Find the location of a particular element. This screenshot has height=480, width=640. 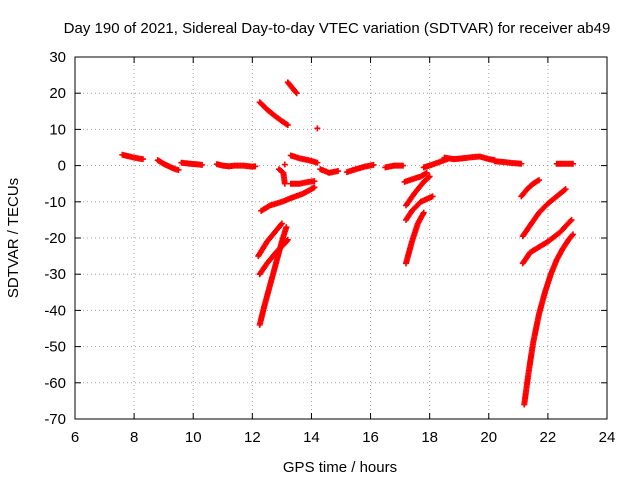

x-tick-label: 18 is located at coordinates (429, 437).